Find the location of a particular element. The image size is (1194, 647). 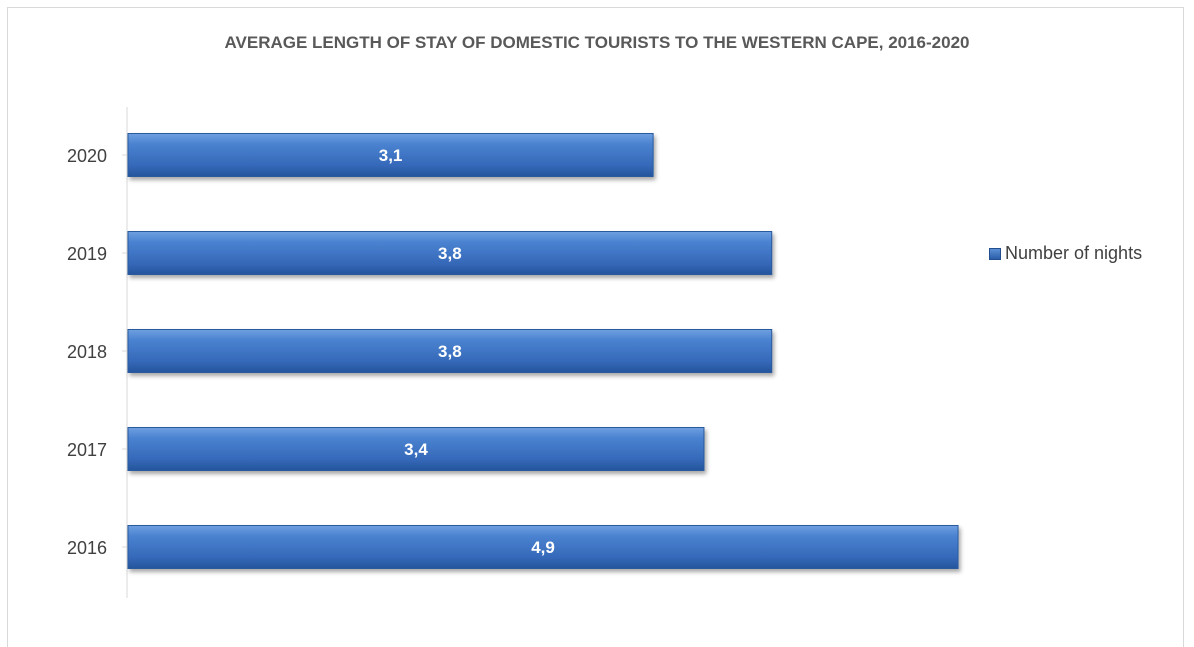

data-label-2018: 3,8 is located at coordinates (450, 351).